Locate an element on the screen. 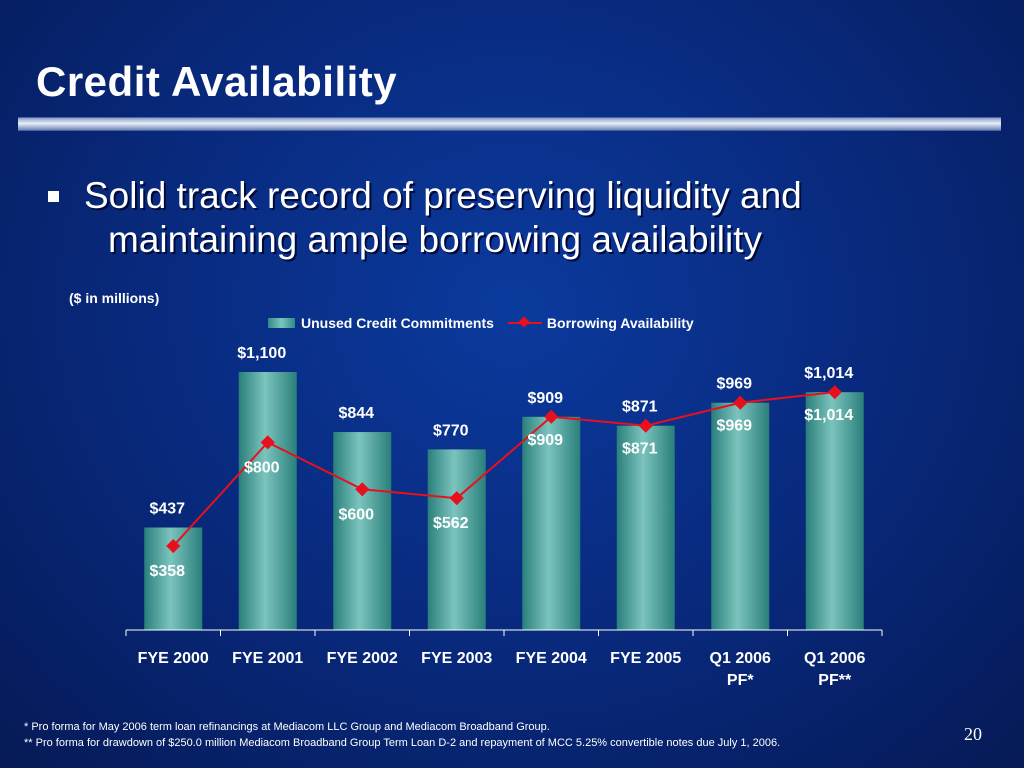 The width and height of the screenshot is (1024, 768). x-tick-label-line: PF** is located at coordinates (835, 680).